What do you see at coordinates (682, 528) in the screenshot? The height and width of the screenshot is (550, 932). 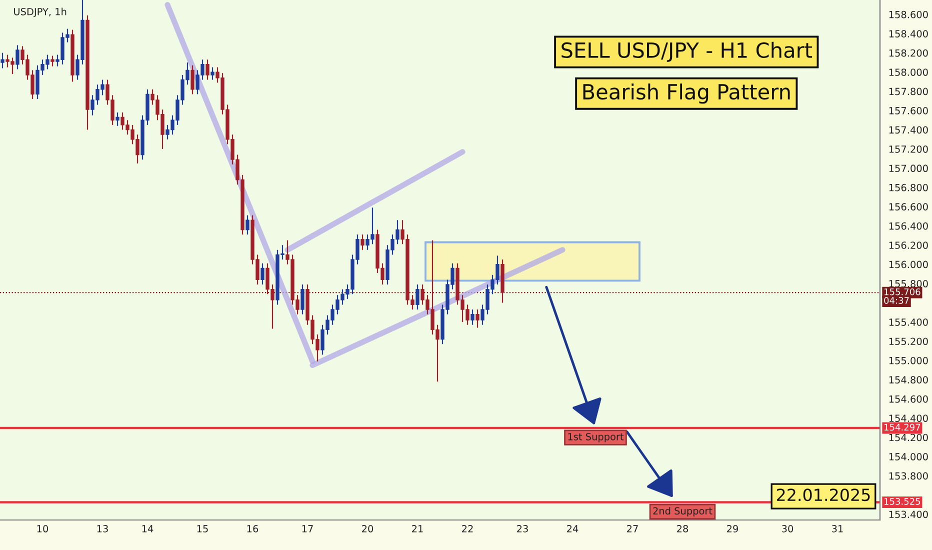 I see `x-tick-label: 28` at bounding box center [682, 528].